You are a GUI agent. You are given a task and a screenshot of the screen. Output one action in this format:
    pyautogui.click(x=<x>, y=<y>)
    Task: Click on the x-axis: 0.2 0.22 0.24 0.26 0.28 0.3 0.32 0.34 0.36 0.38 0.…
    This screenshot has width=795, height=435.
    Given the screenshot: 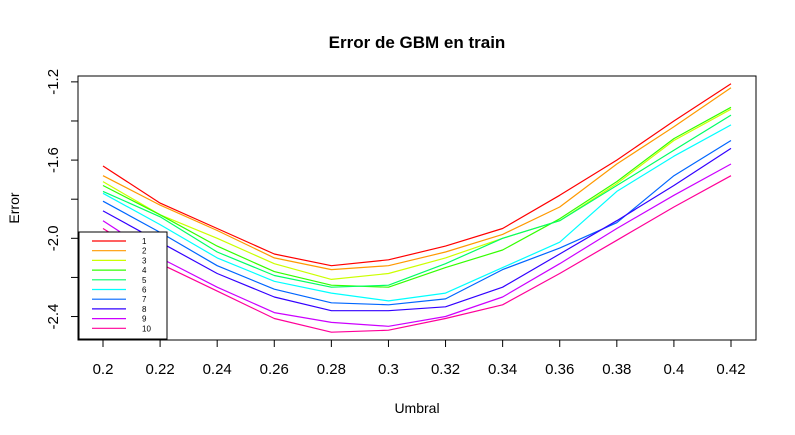 What is the action you would take?
    pyautogui.click(x=419, y=358)
    